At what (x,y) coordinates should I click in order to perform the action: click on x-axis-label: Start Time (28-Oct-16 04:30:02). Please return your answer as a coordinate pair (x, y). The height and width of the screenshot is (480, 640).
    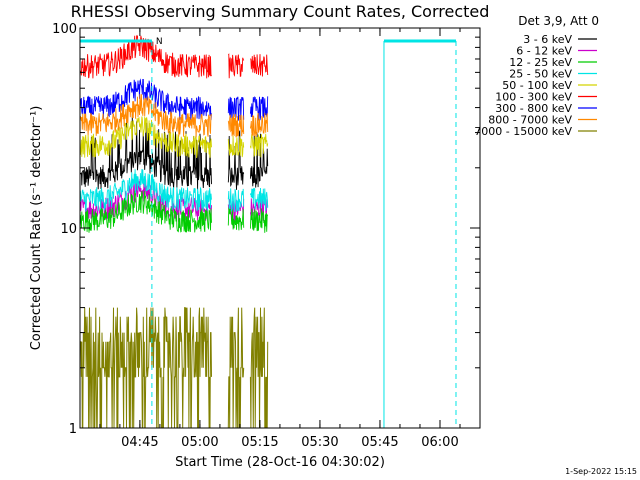
    Looking at the image, I should click on (280, 462).